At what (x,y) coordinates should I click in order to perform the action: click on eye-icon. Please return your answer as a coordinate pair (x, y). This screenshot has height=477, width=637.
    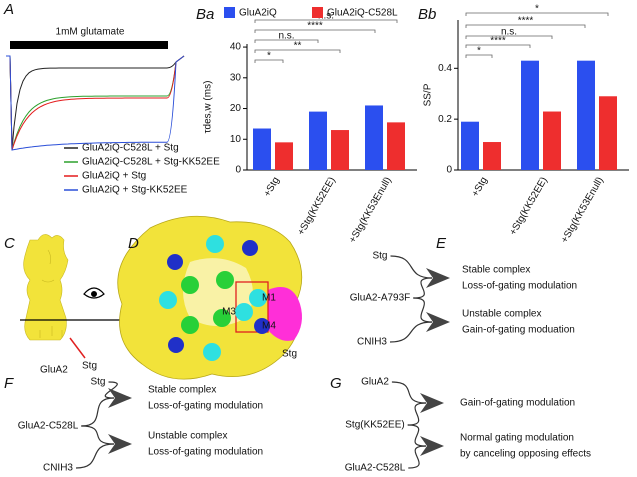
    Looking at the image, I should click on (94, 293).